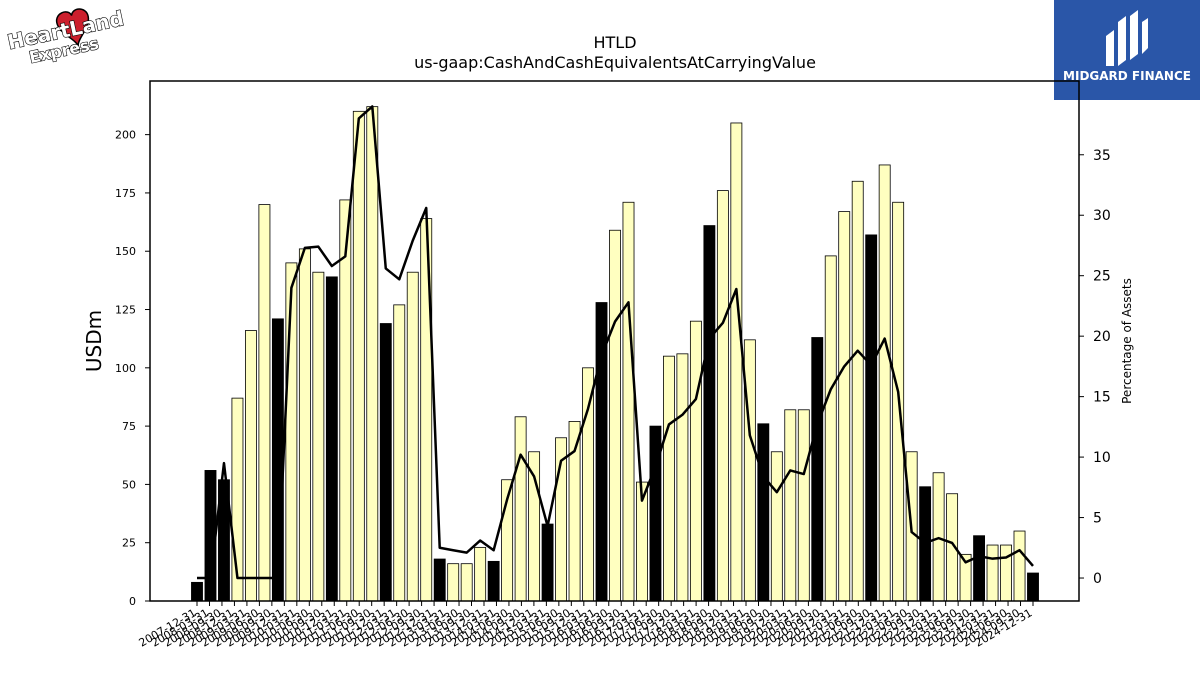  I want to click on y2-tick-label-2: 10, so click(1102, 458).